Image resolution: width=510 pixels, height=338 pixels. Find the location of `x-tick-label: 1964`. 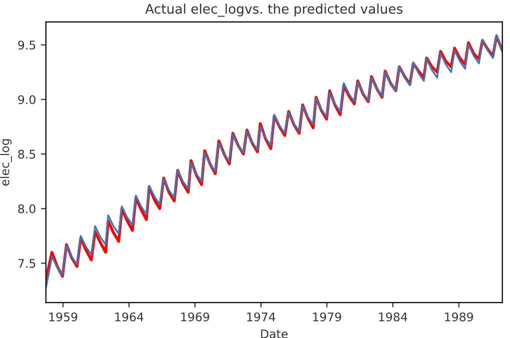

x-tick-label: 1964 is located at coordinates (129, 317).